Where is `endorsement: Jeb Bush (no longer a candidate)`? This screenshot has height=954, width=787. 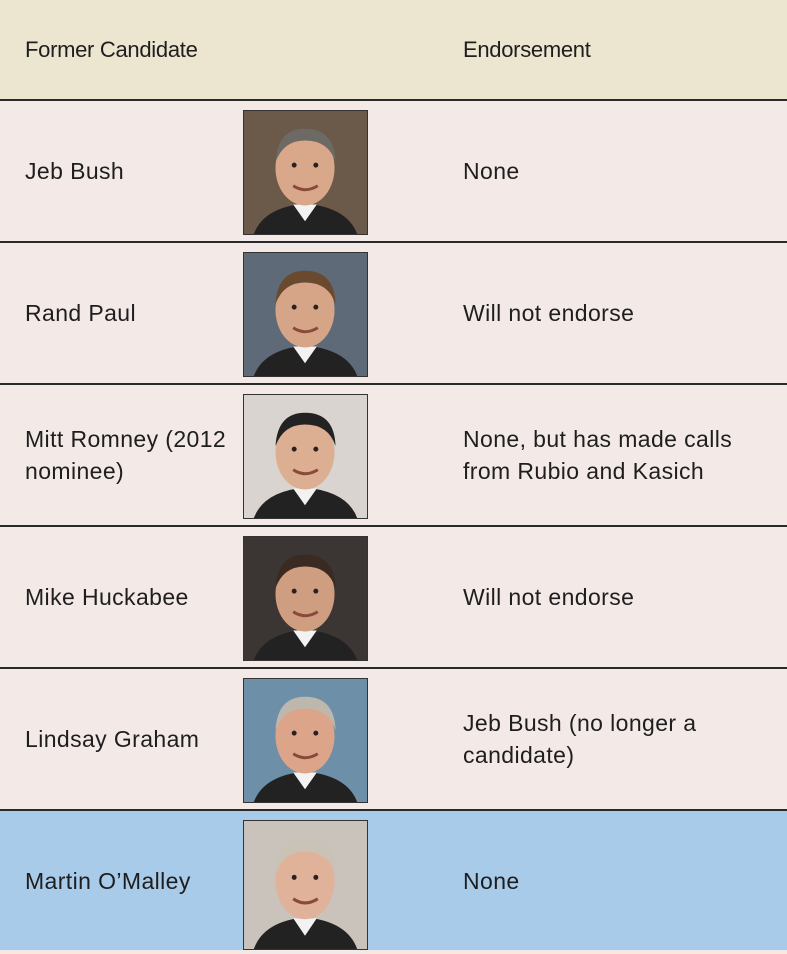 endorsement: Jeb Bush (no longer a candidate) is located at coordinates (580, 739).